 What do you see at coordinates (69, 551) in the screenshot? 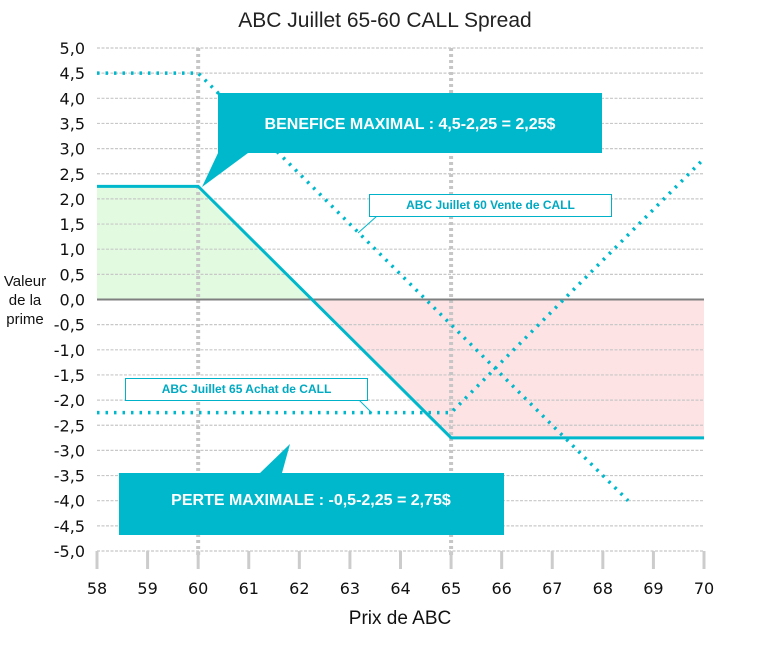
I see `y-tick-label: -5,0` at bounding box center [69, 551].